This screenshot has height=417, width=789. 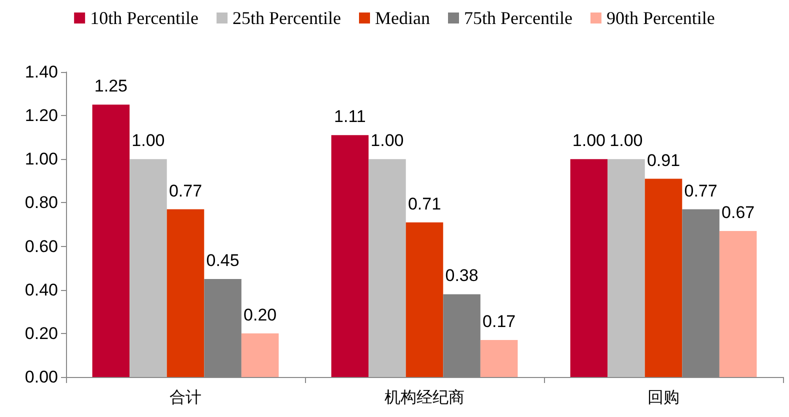 What do you see at coordinates (660, 18) in the screenshot?
I see `legend-label: 90th Percentile` at bounding box center [660, 18].